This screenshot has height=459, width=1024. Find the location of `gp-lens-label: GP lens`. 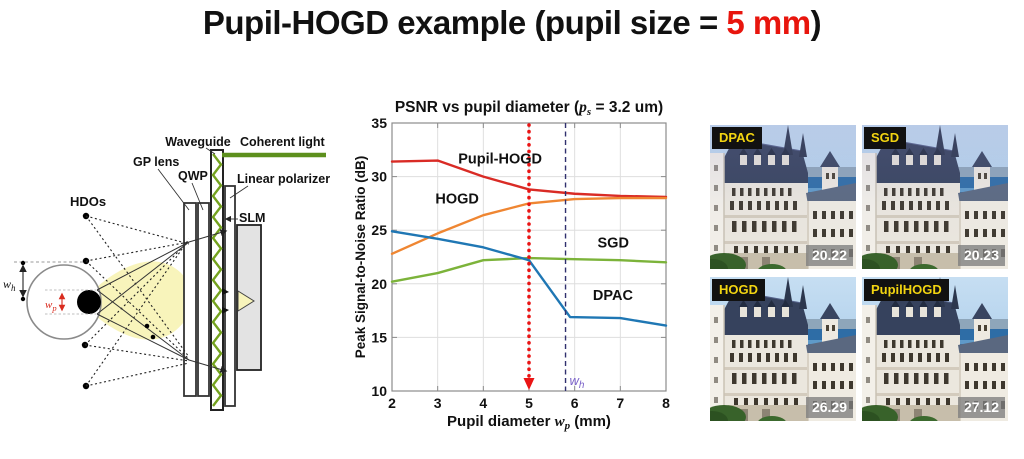

gp-lens-label: GP lens is located at coordinates (156, 162).